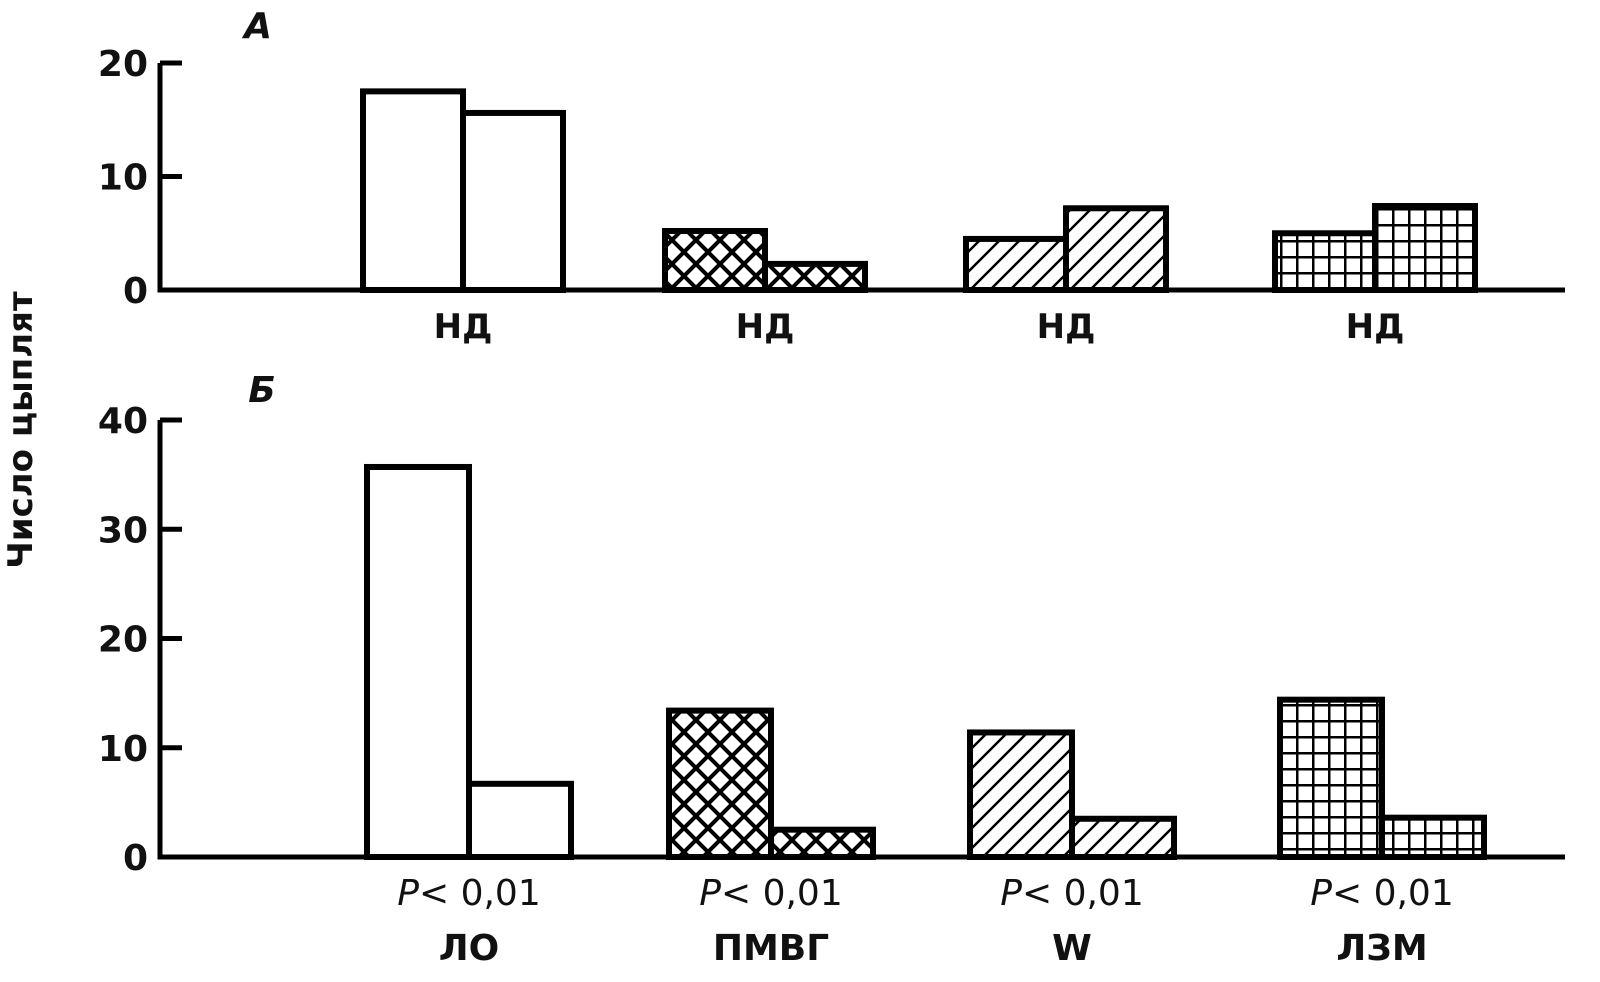 The height and width of the screenshot is (982, 1600). What do you see at coordinates (1072, 948) in the screenshot?
I see `category-label: W` at bounding box center [1072, 948].